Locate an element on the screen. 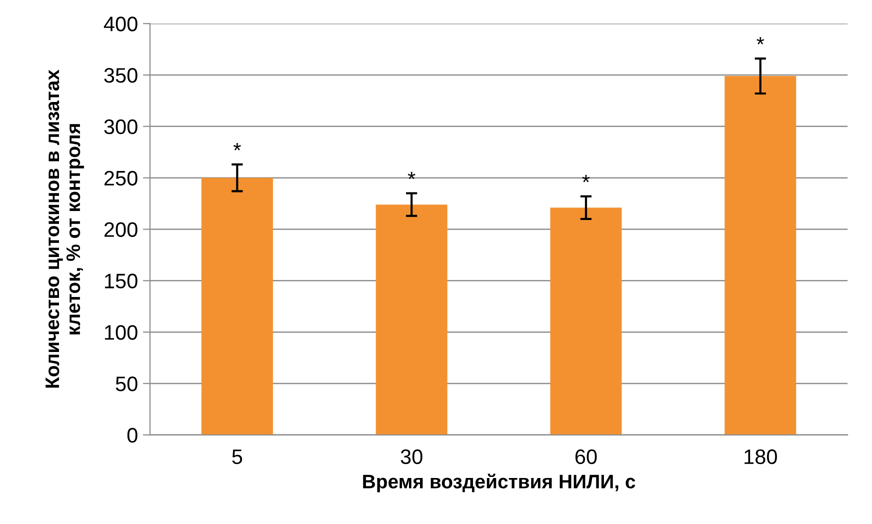 Image resolution: width=872 pixels, height=524 pixels. y-tick-label: 50 is located at coordinates (127, 384).